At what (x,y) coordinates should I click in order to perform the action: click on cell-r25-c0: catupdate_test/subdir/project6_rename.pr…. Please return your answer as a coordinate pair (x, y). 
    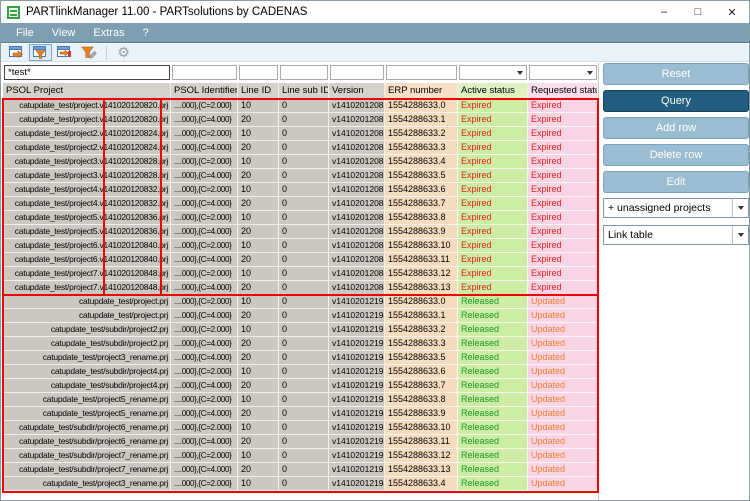
    Looking at the image, I should click on (87, 442).